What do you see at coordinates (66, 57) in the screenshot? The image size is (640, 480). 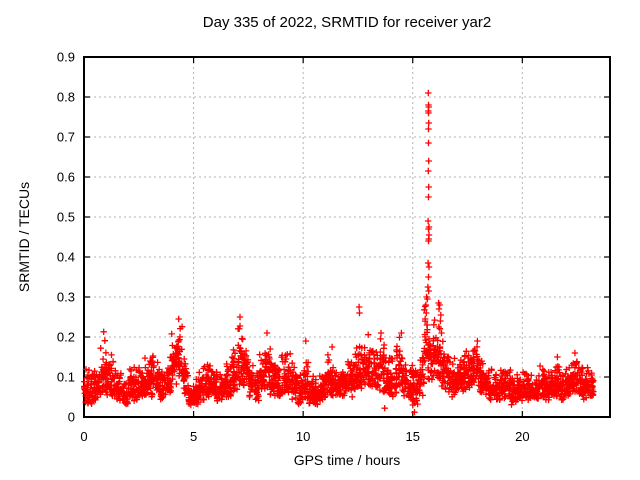 I see `y-tick-label: 0.9` at bounding box center [66, 57].